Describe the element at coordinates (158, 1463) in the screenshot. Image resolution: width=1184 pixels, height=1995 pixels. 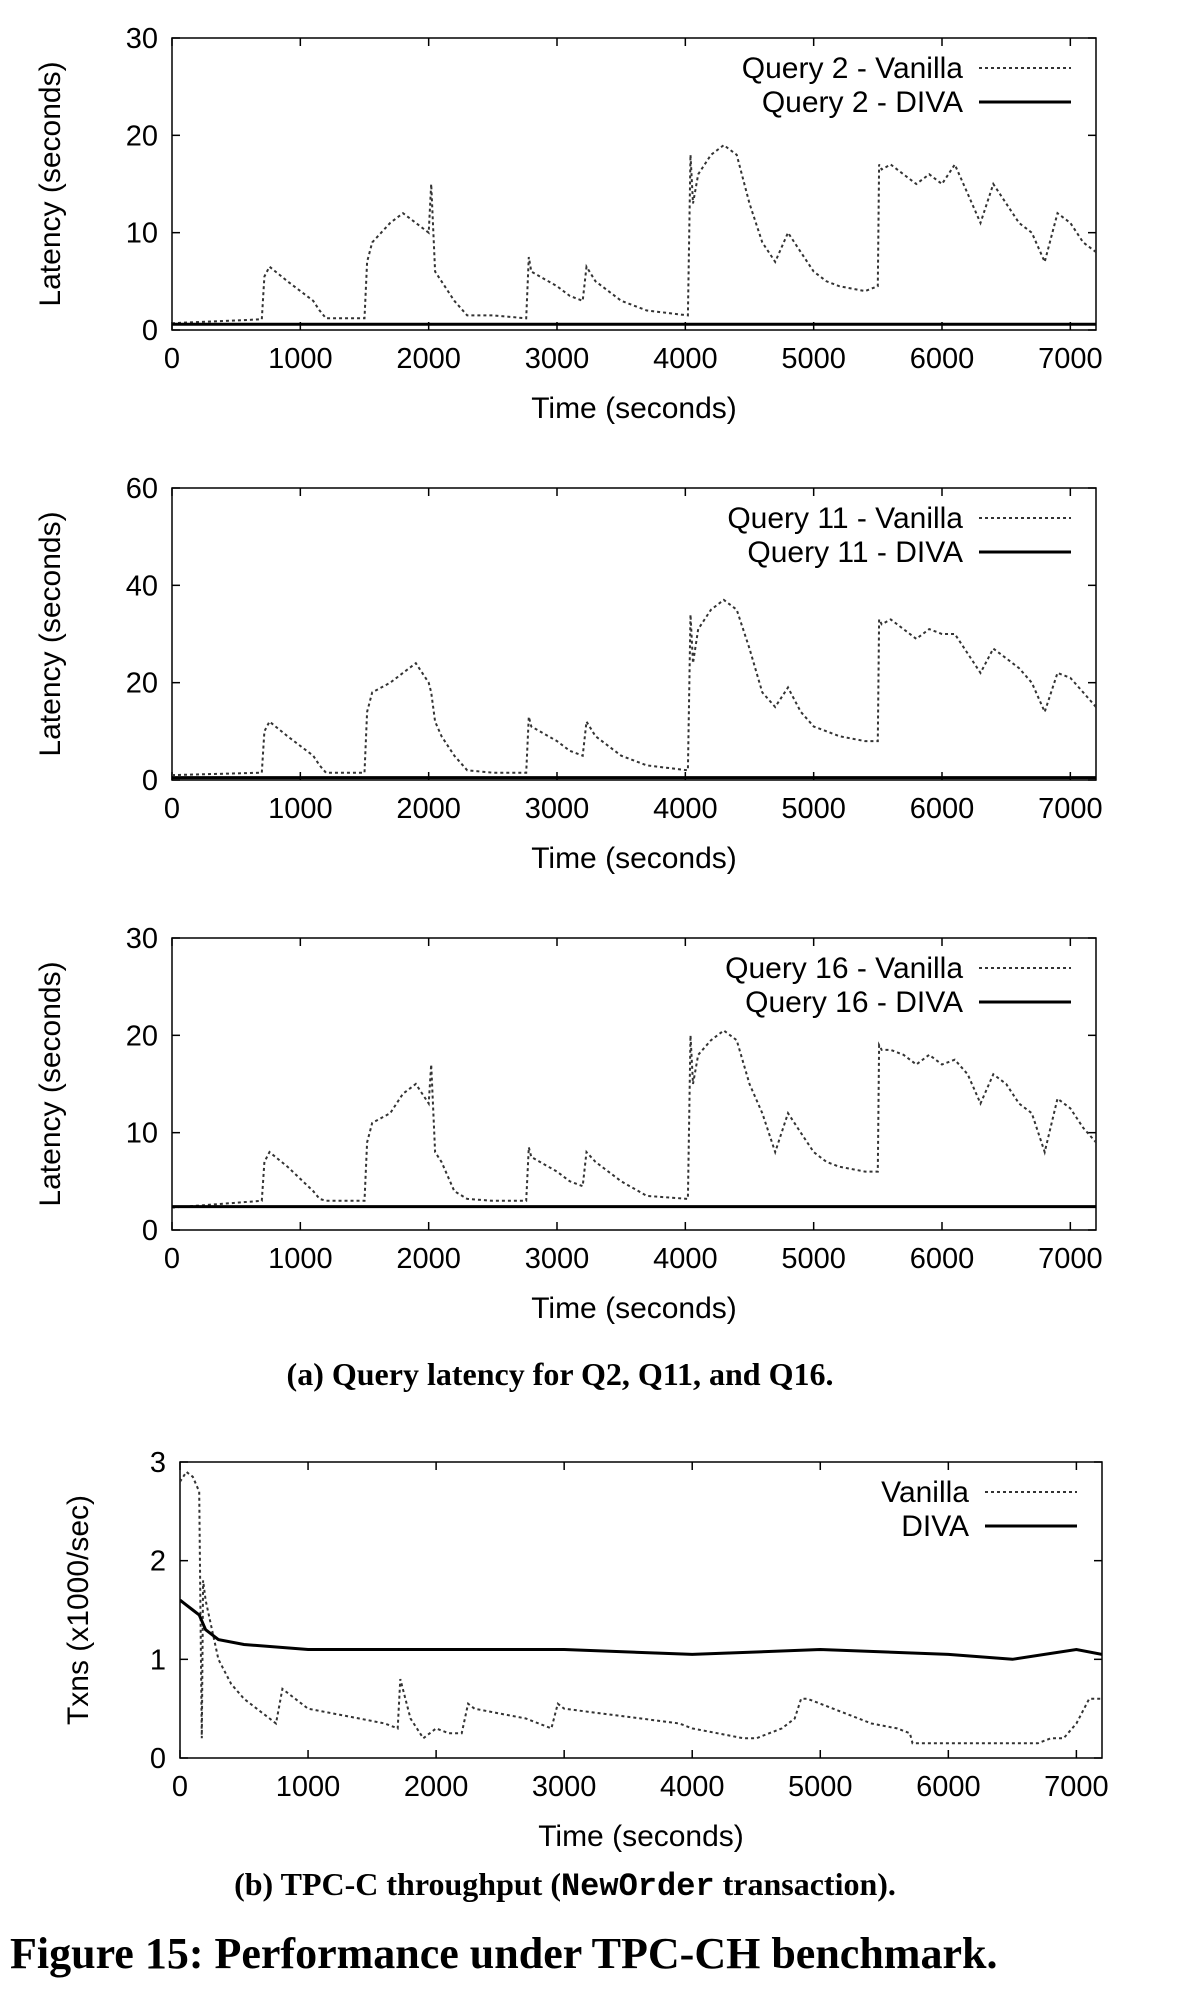
I see `y-tick-label: 3` at that location.